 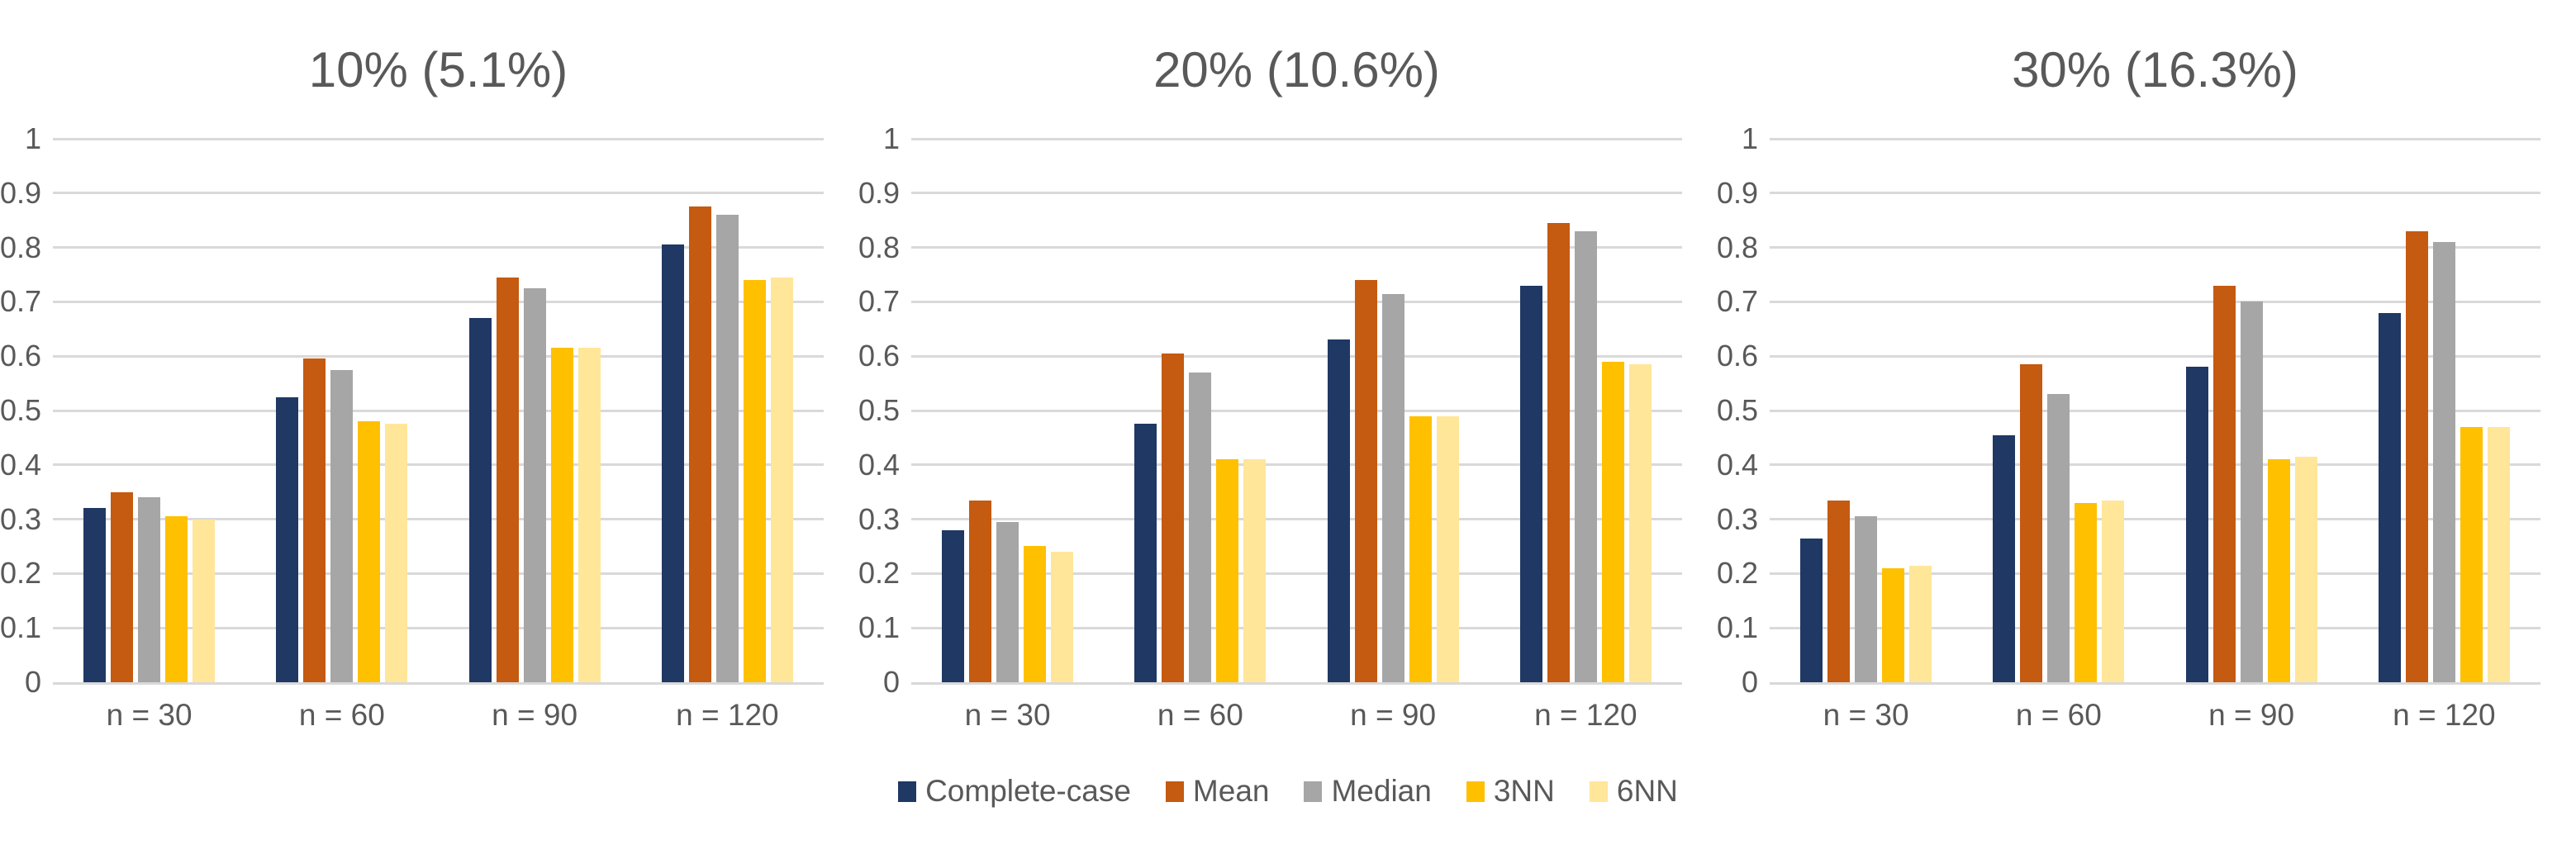 What do you see at coordinates (1296, 69) in the screenshot?
I see `chart-title: 20% (10.6%)` at bounding box center [1296, 69].